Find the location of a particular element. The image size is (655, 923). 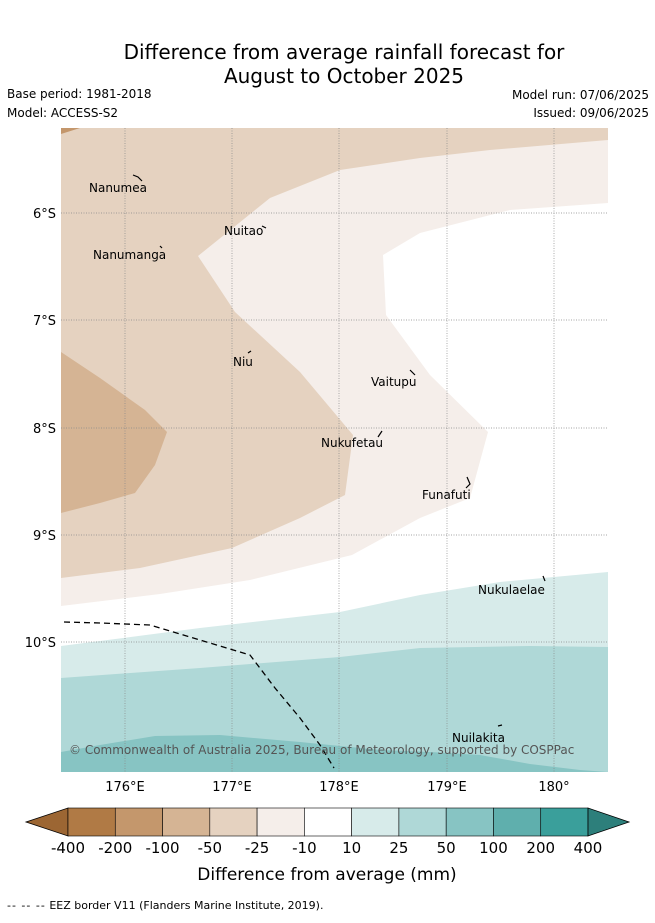

latitude-labels: 6°S 7°S 8°S 9°S 10°S is located at coordinates (40, 429).